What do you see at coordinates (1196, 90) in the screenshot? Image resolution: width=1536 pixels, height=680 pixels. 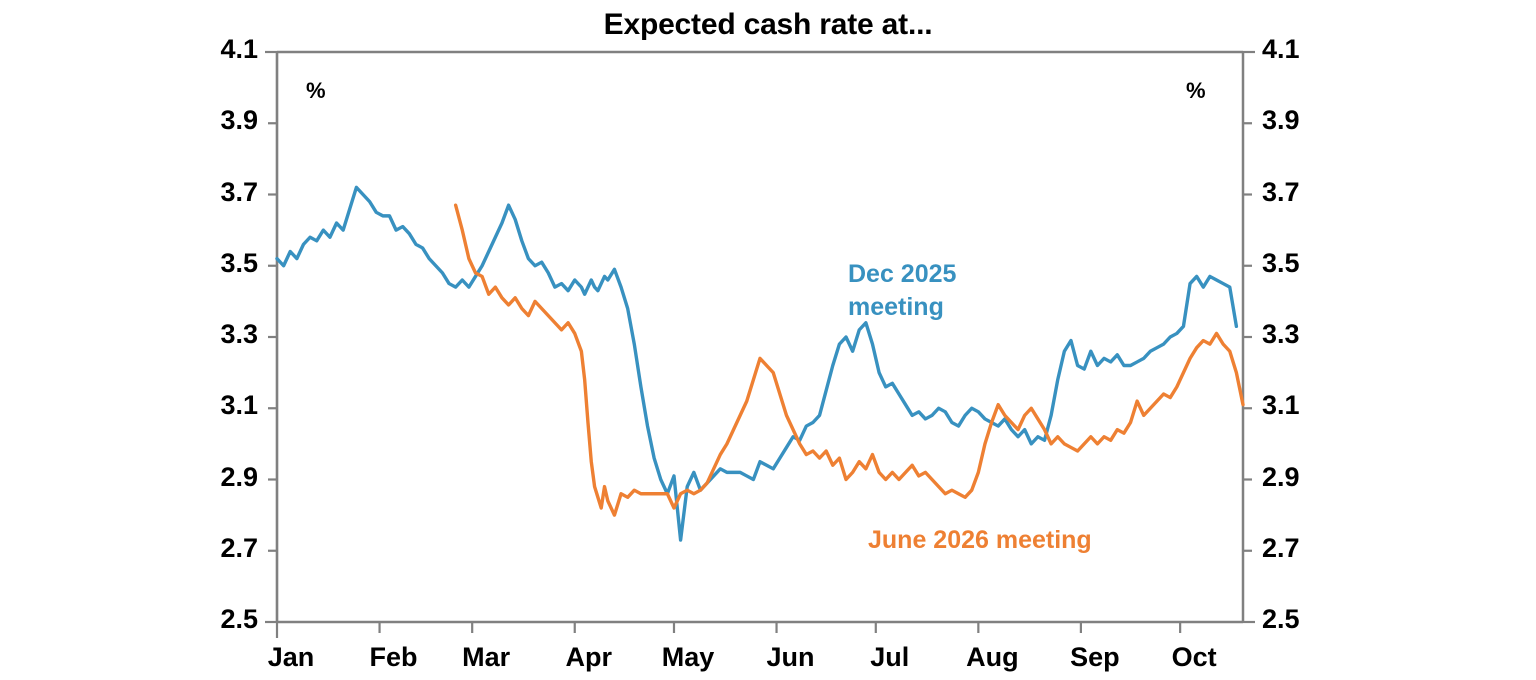 I see `unit-label-right: %` at bounding box center [1196, 90].